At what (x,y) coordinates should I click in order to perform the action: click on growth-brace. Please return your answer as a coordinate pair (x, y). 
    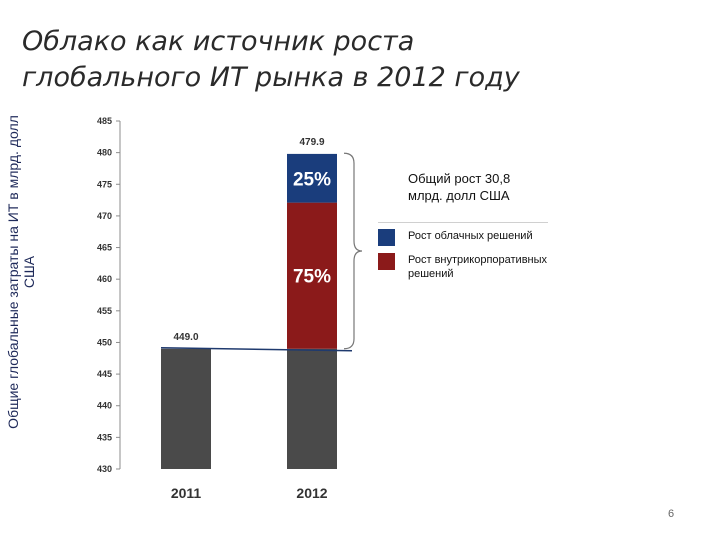
    Looking at the image, I should click on (353, 251).